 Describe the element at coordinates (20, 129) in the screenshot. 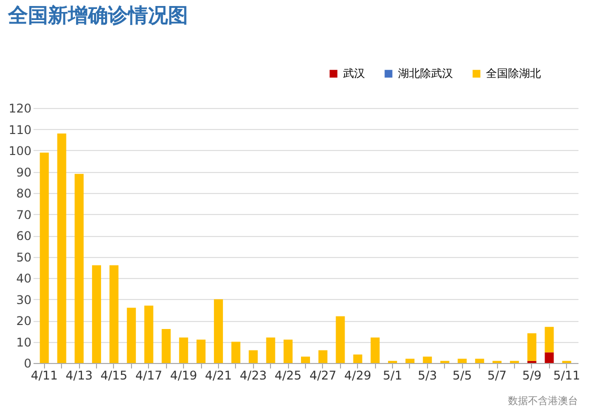

I see `y-tick-label: 110` at that location.